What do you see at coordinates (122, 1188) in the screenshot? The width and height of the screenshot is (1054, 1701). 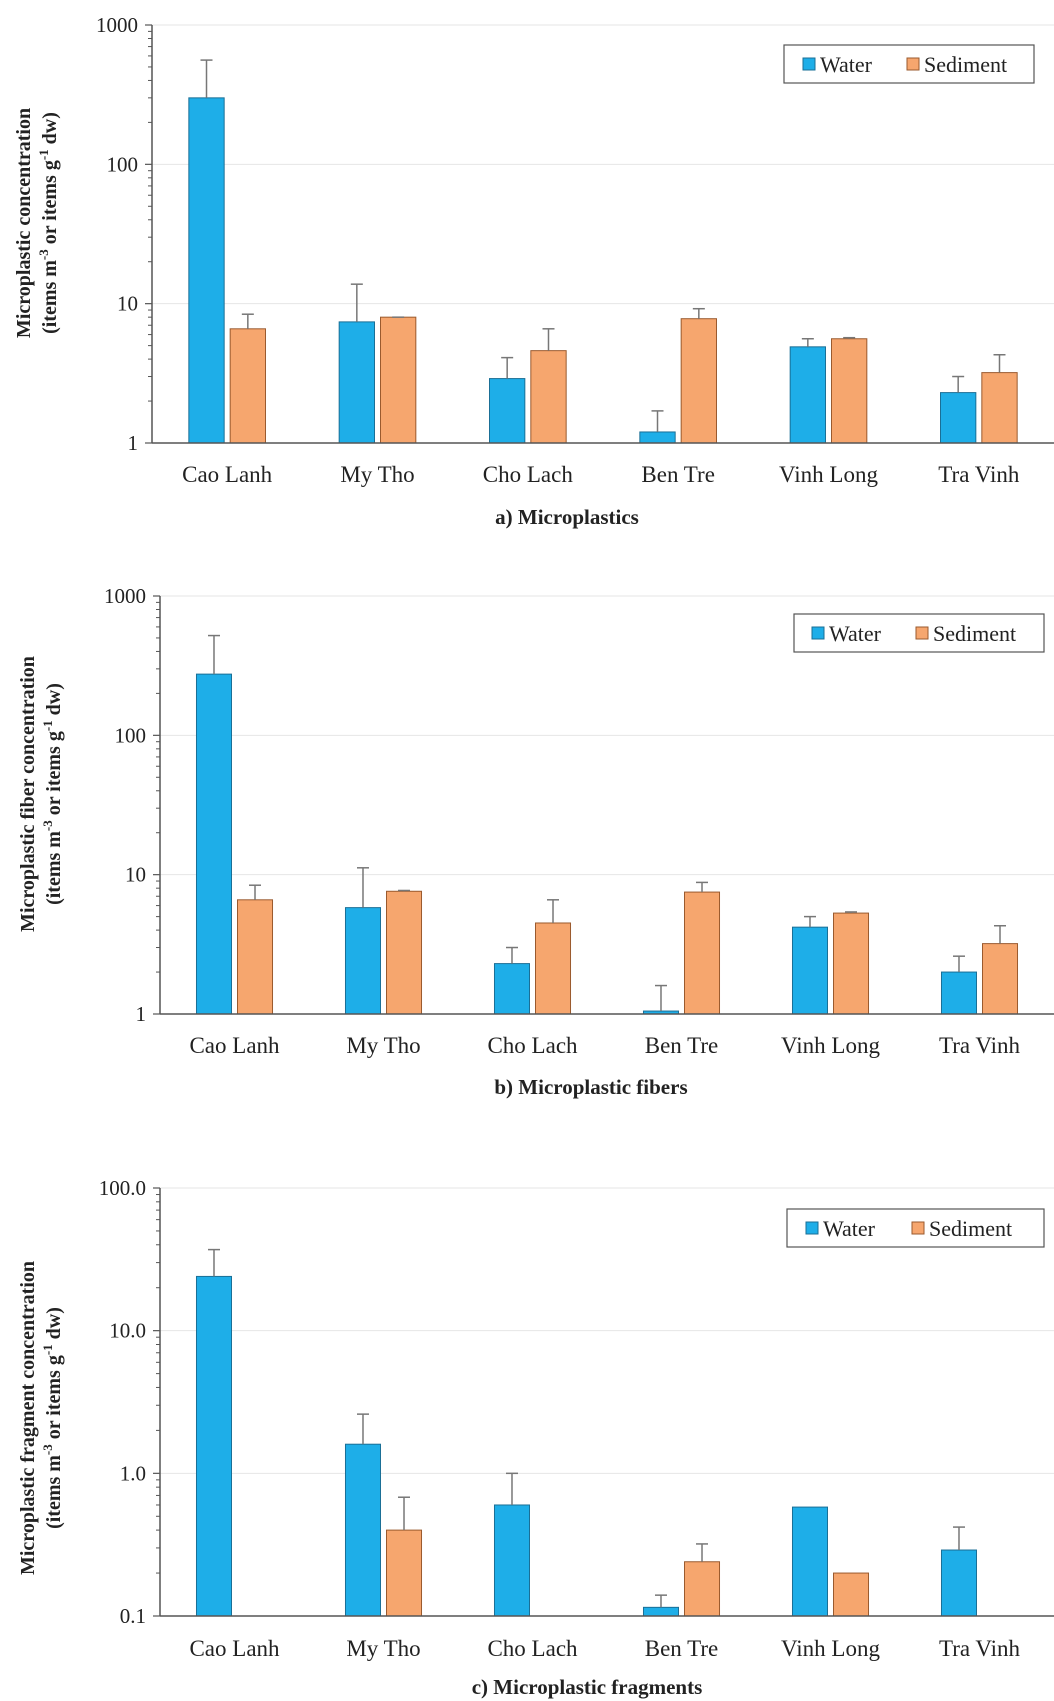 I see `y-tick-label: 100.0` at bounding box center [122, 1188].